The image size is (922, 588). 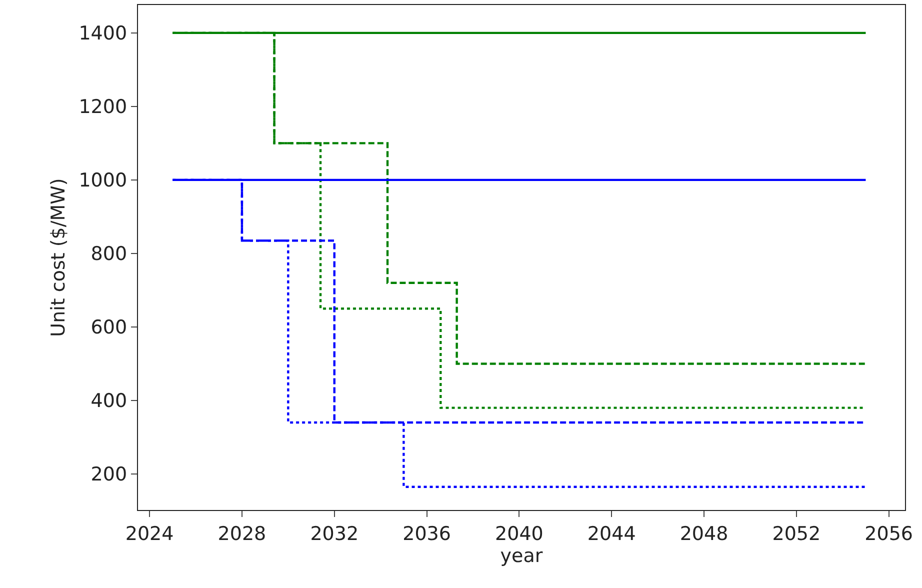 I want to click on y-axis-title: Unit cost ($/MW), so click(x=59, y=257).